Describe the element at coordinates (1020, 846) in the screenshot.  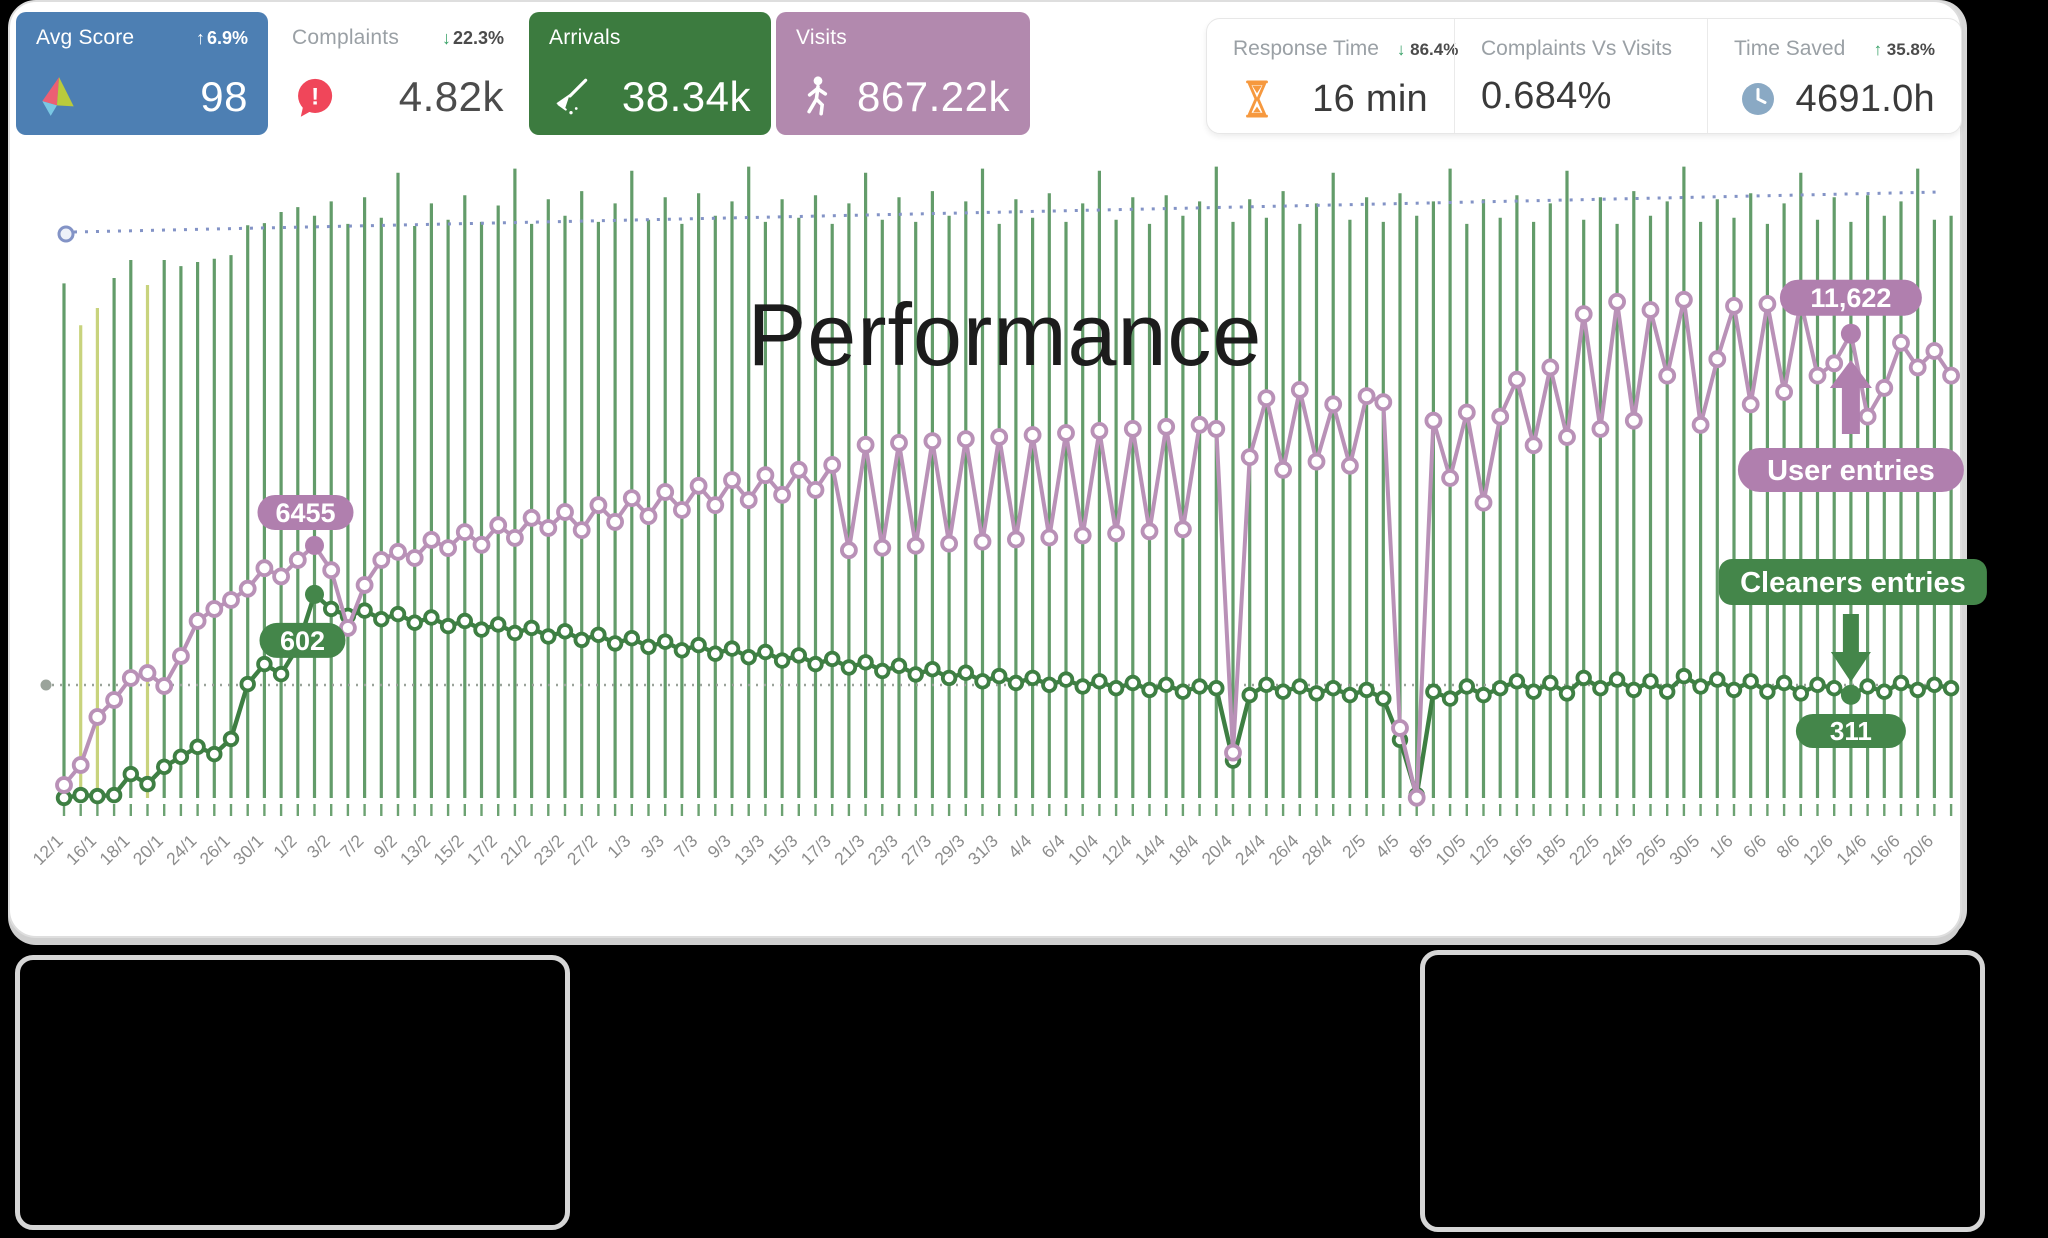
I see `x-axis-label: 4/4` at that location.